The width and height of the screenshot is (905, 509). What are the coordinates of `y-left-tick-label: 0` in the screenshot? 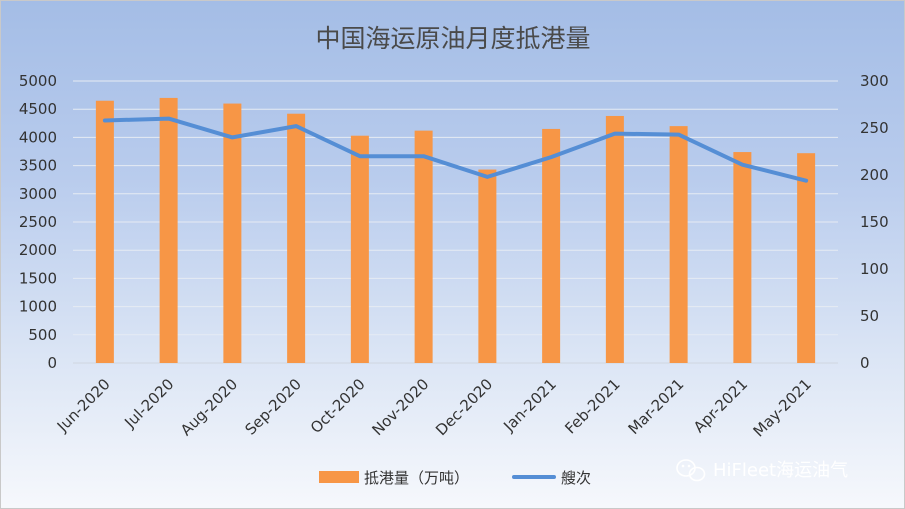 It's located at (52, 363).